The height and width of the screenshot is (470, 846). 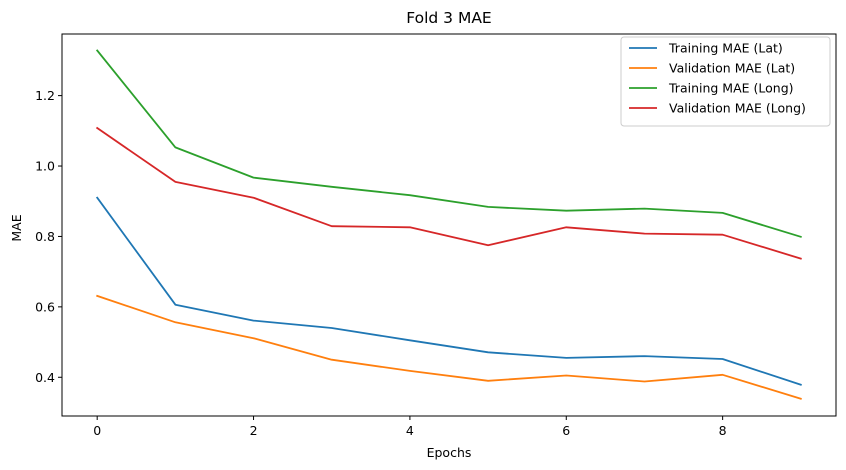 What do you see at coordinates (45, 236) in the screenshot?
I see `y-tick-label: 0.8` at bounding box center [45, 236].